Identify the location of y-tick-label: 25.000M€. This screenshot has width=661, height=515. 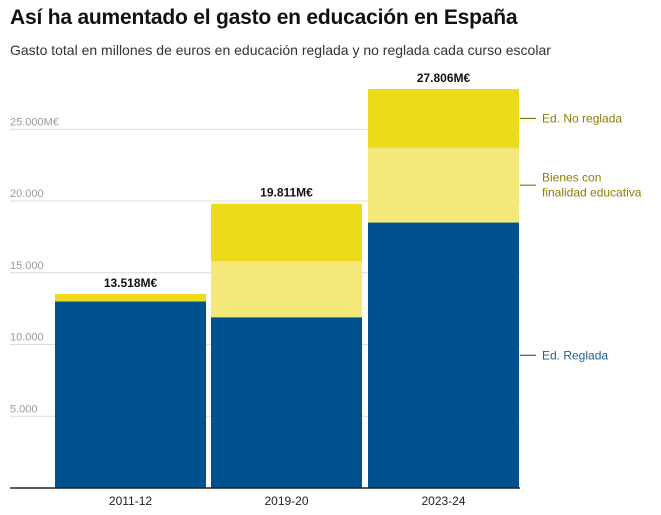
(34, 122).